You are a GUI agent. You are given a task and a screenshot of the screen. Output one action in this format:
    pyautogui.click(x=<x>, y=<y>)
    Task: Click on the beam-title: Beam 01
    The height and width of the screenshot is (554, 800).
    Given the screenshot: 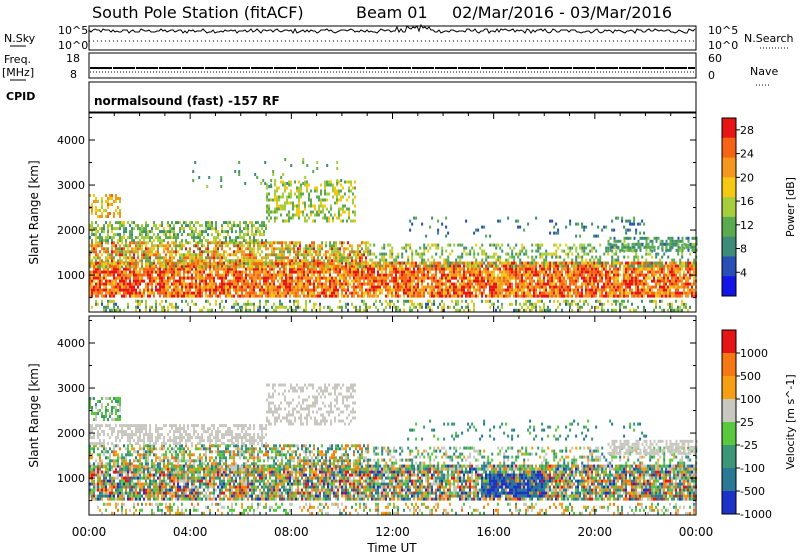 What is the action you would take?
    pyautogui.click(x=392, y=12)
    